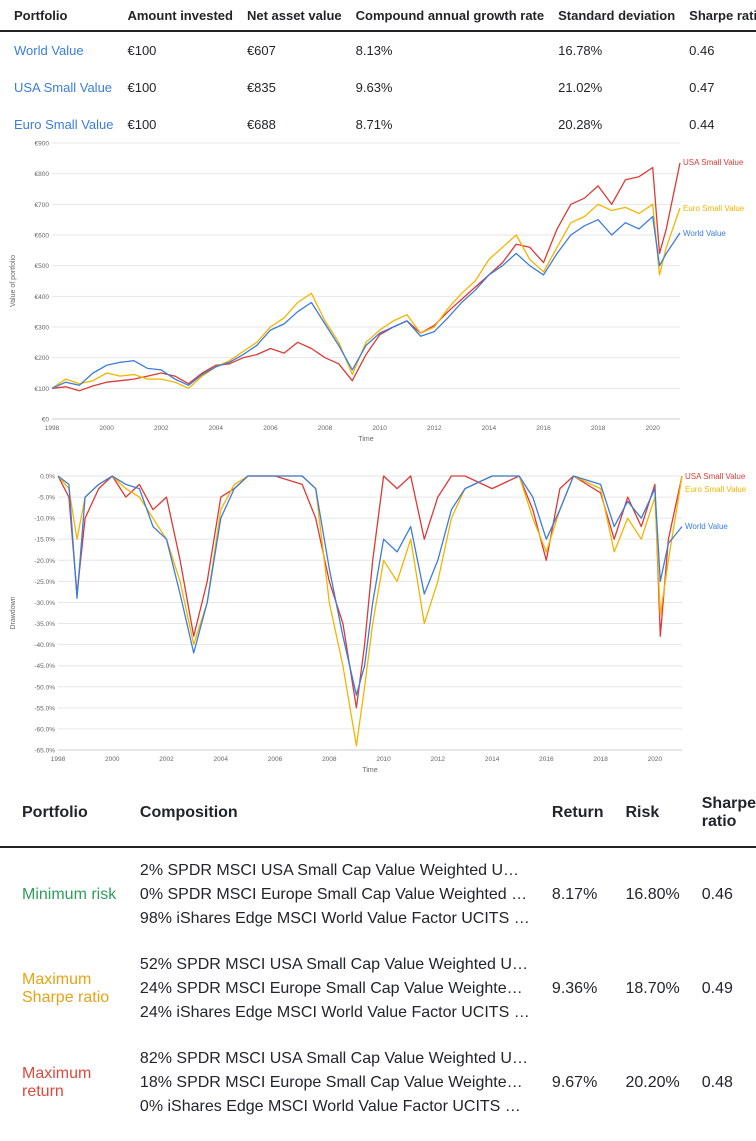 This screenshot has width=756, height=1141. What do you see at coordinates (13, 281) in the screenshot?
I see `y-axis-title: Value of portfolio` at bounding box center [13, 281].